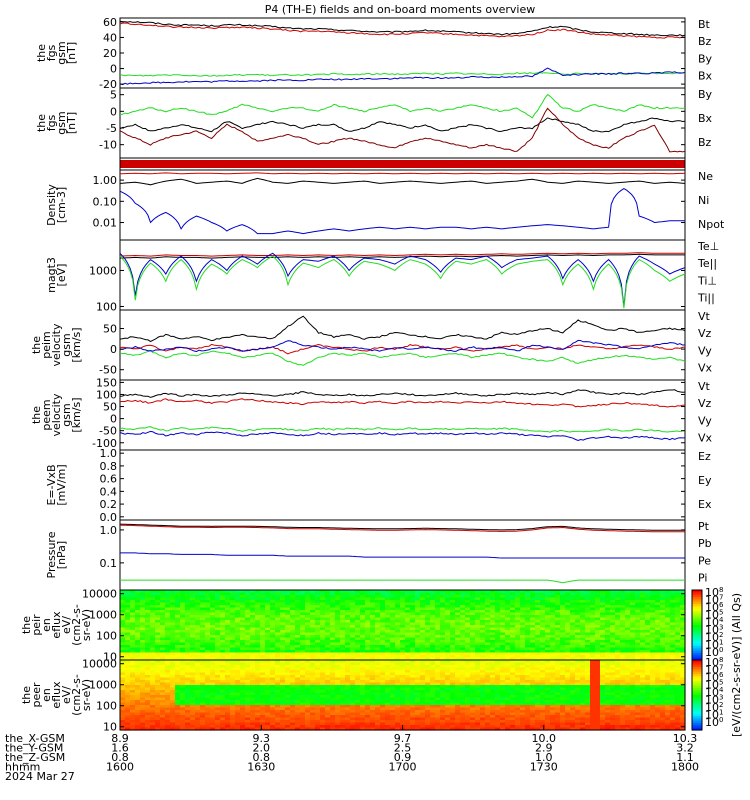 The image size is (750, 800). I want to click on colorbar-swatch, so click(697, 594).